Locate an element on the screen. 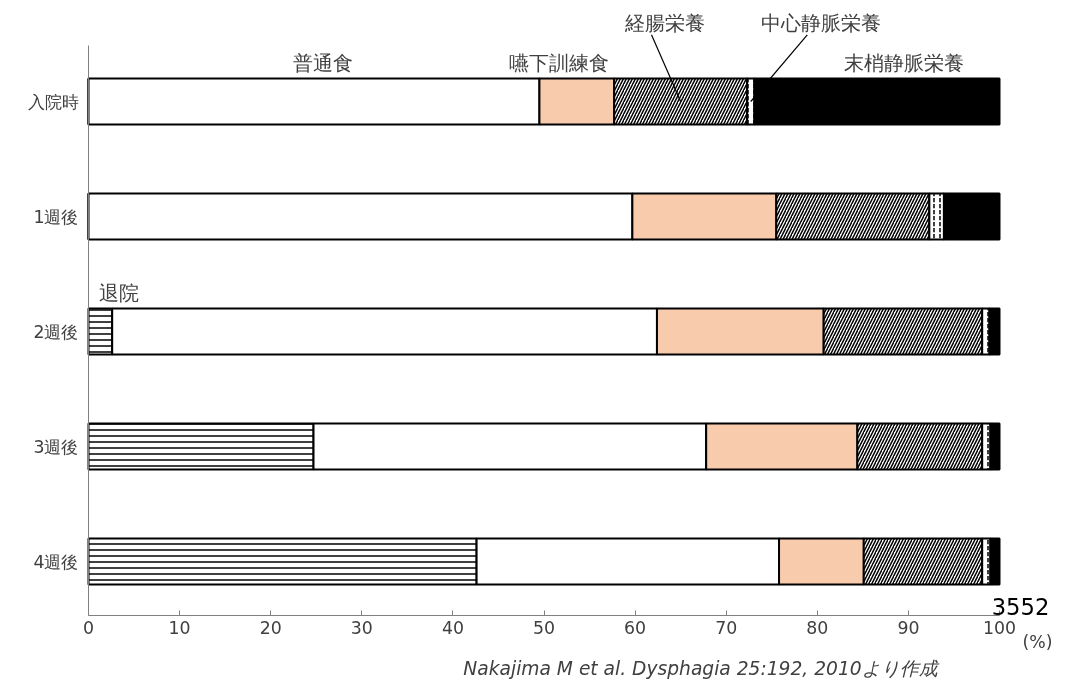 This screenshot has width=1068, height=688. x-tick-label: 100 is located at coordinates (999, 627).